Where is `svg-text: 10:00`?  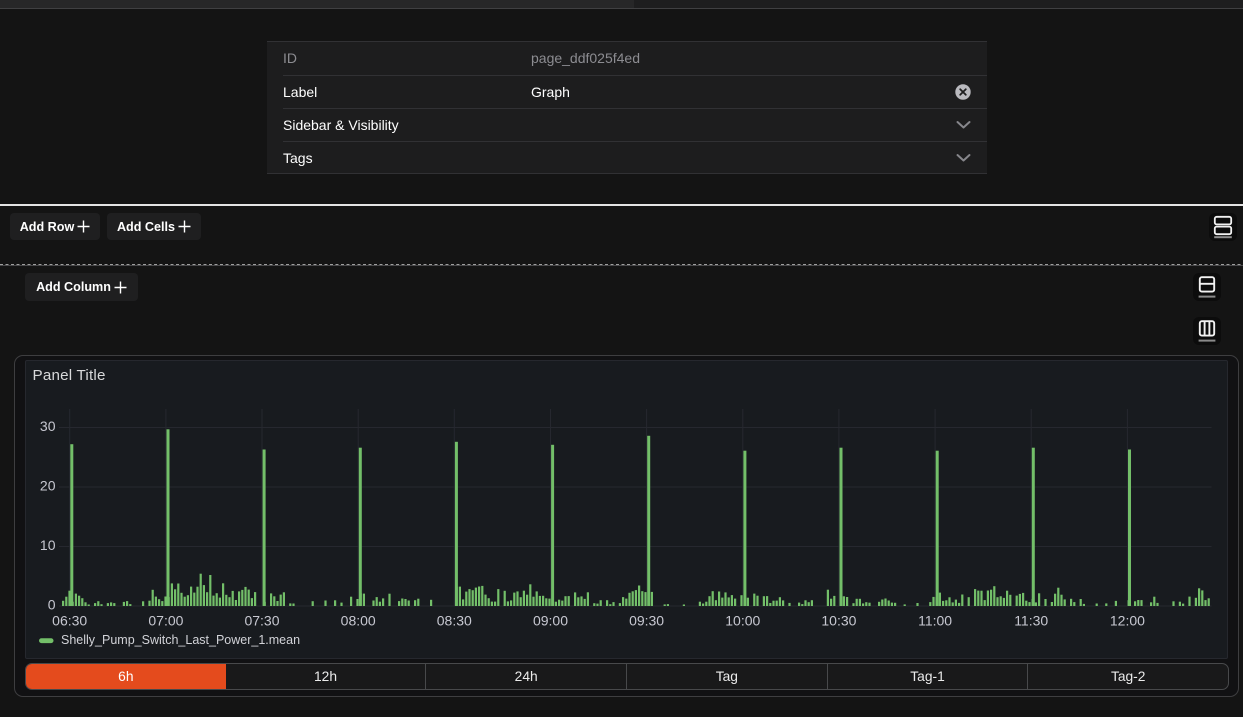
svg-text: 10:00 is located at coordinates (742, 620).